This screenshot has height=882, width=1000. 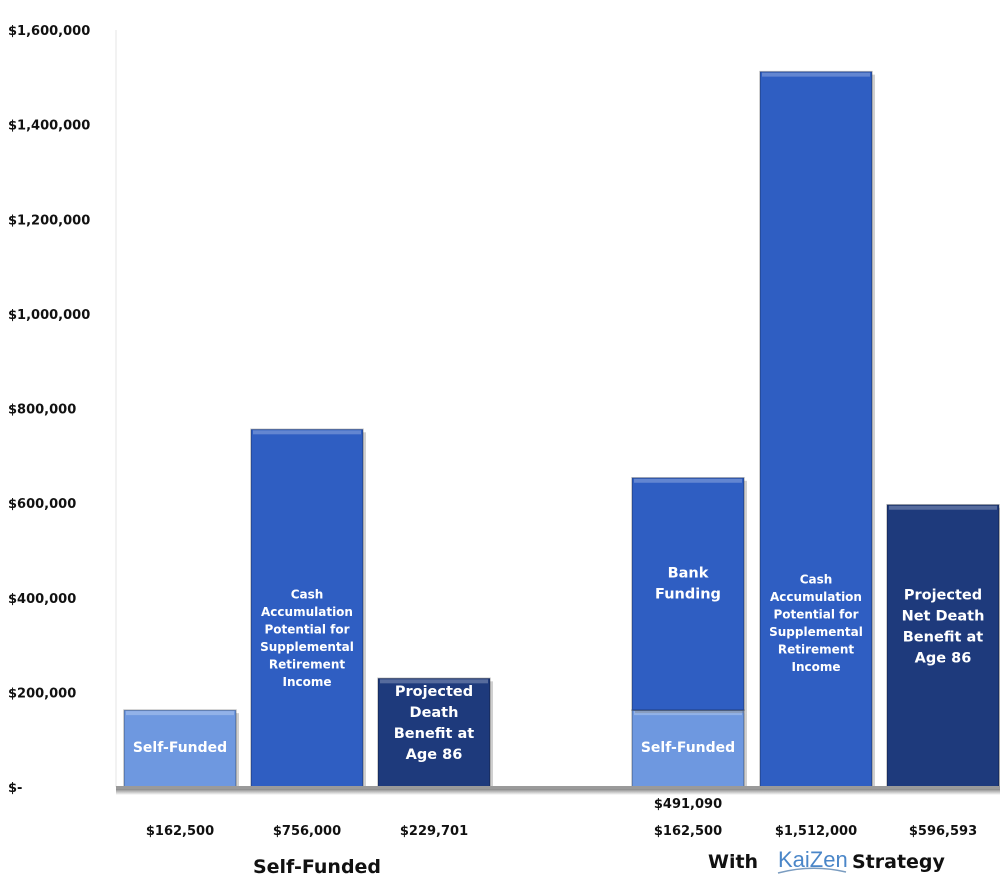 I want to click on y-tick-label: $1,400,000, so click(x=49, y=126).